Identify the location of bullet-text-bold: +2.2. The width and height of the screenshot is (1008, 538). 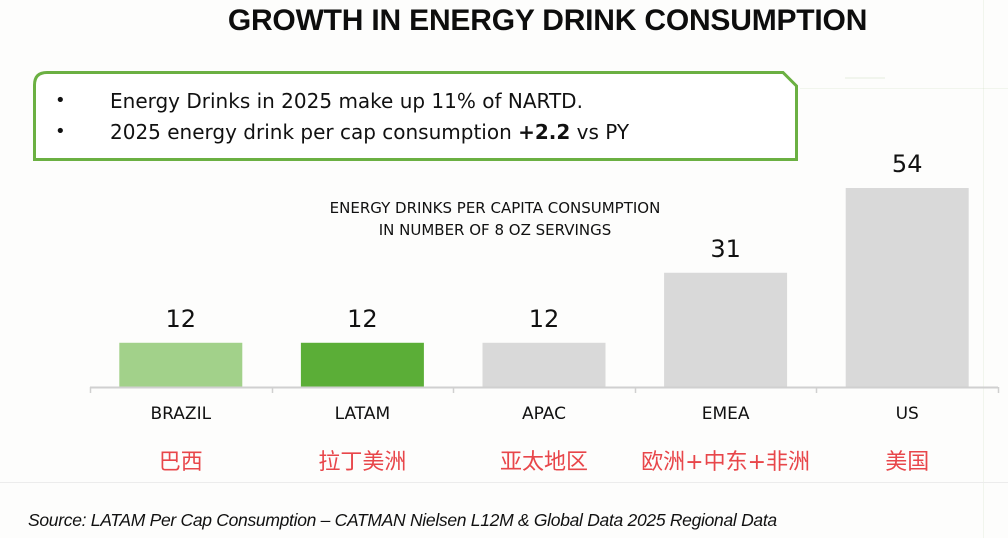
(544, 132).